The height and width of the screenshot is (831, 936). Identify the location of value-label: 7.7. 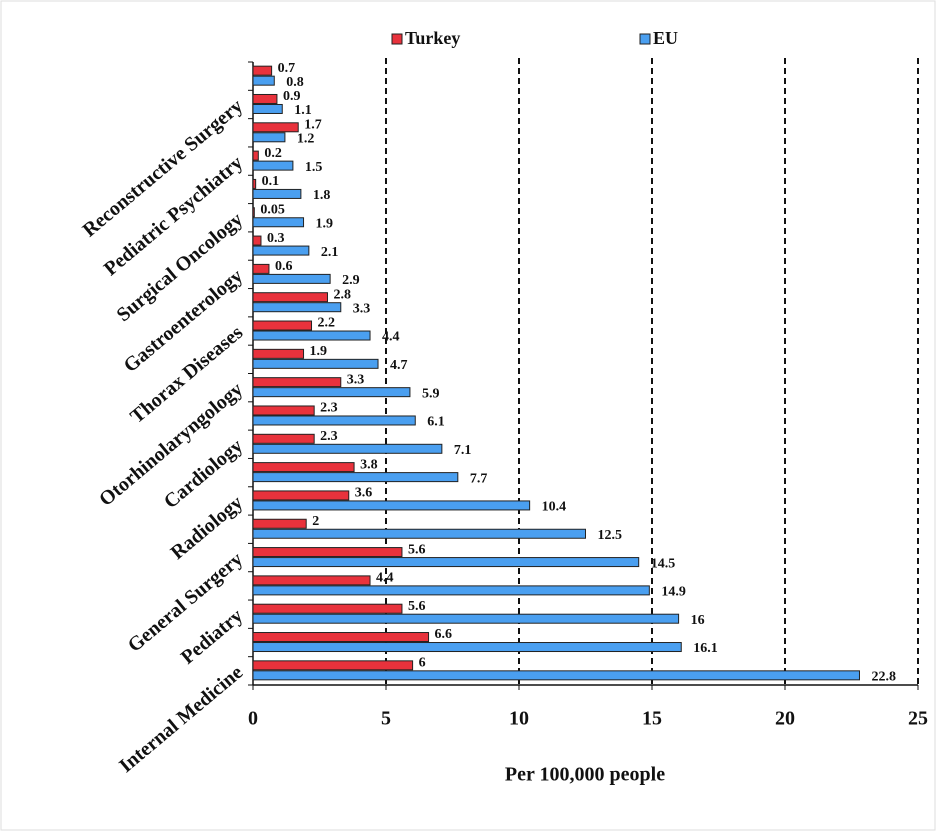
(479, 478).